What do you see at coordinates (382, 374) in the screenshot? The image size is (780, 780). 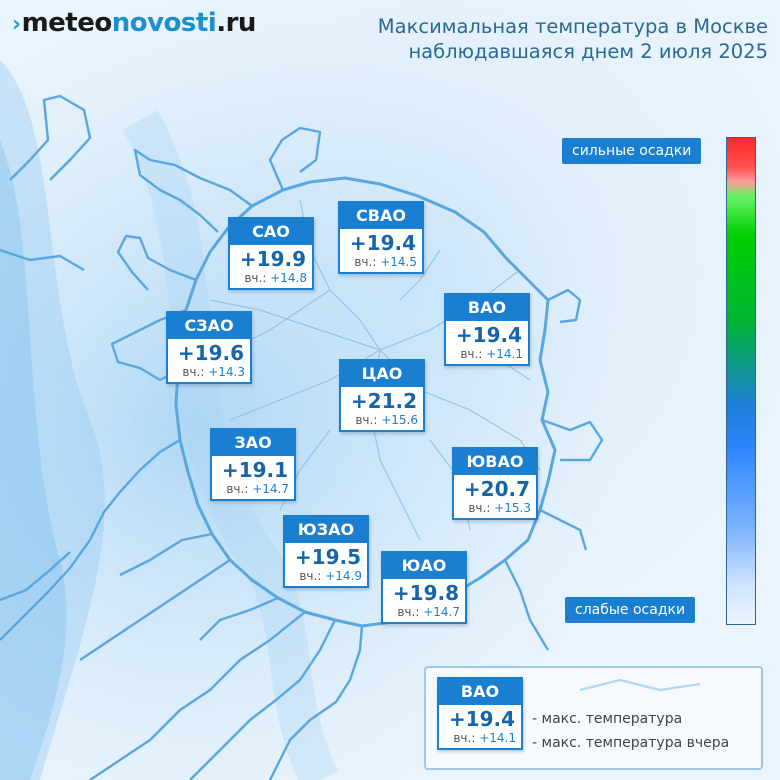 I see `district-name: ЦАО` at bounding box center [382, 374].